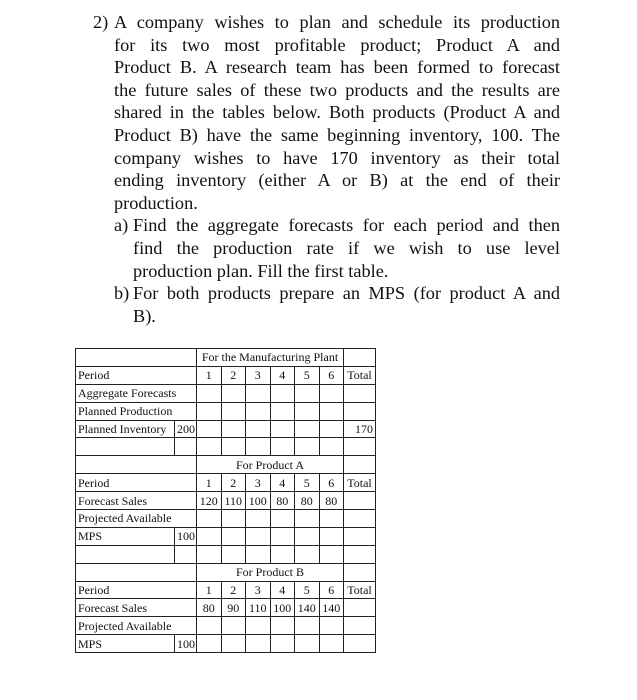 Image resolution: width=637 pixels, height=700 pixels. What do you see at coordinates (225, 608) in the screenshot?
I see `table-row: Forecast Sales 80 90 110 100 140 140` at bounding box center [225, 608].